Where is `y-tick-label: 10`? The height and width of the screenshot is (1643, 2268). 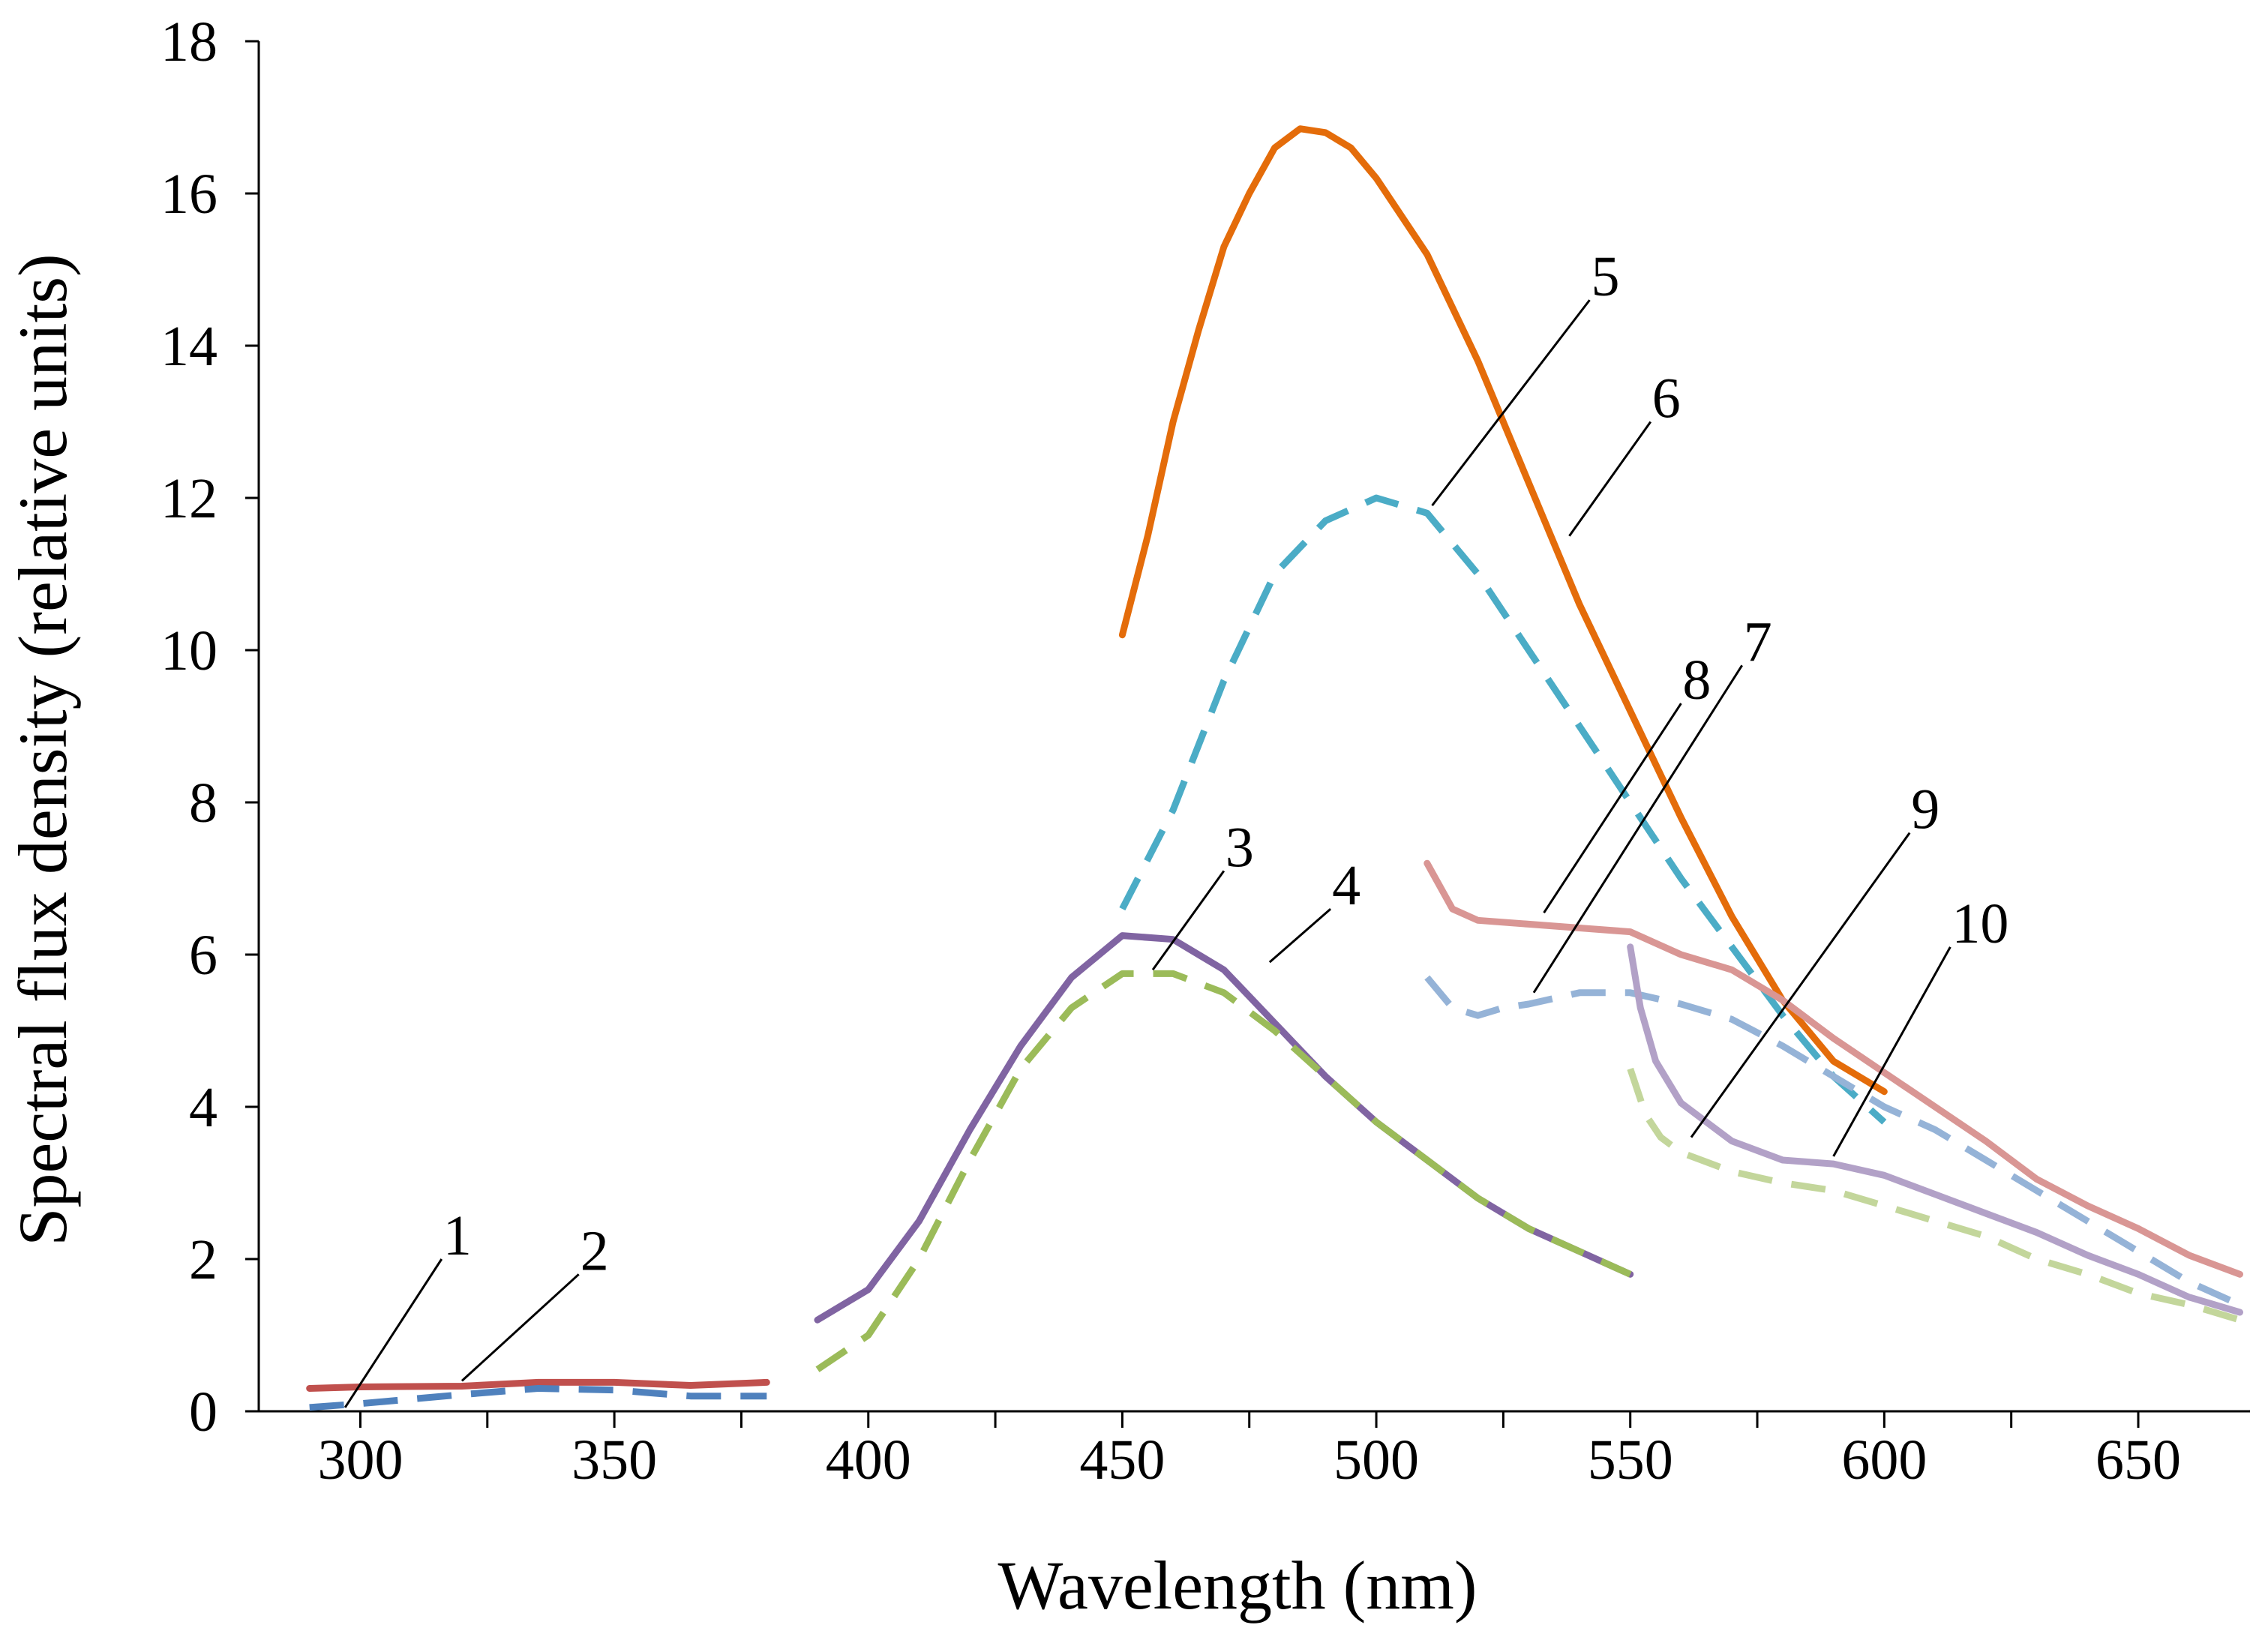 y-tick-label: 10 is located at coordinates (189, 651).